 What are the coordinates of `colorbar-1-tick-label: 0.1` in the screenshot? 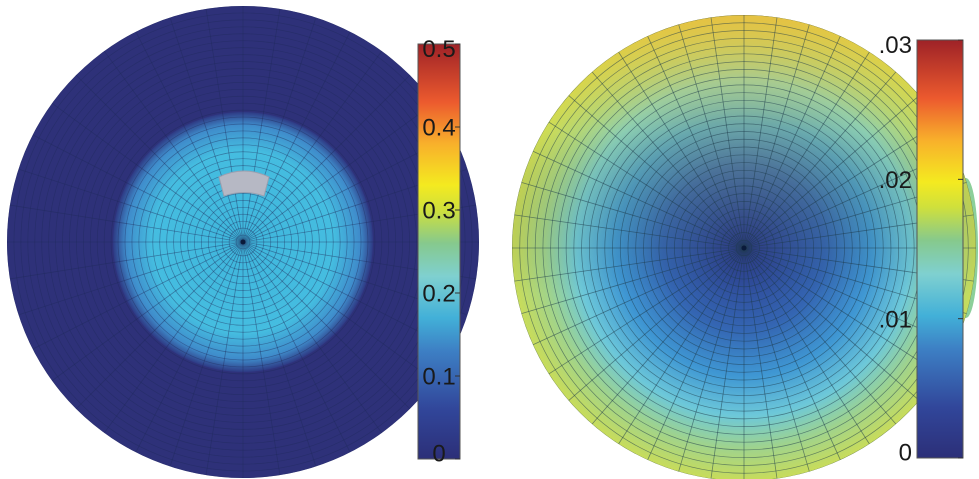 It's located at (438, 377).